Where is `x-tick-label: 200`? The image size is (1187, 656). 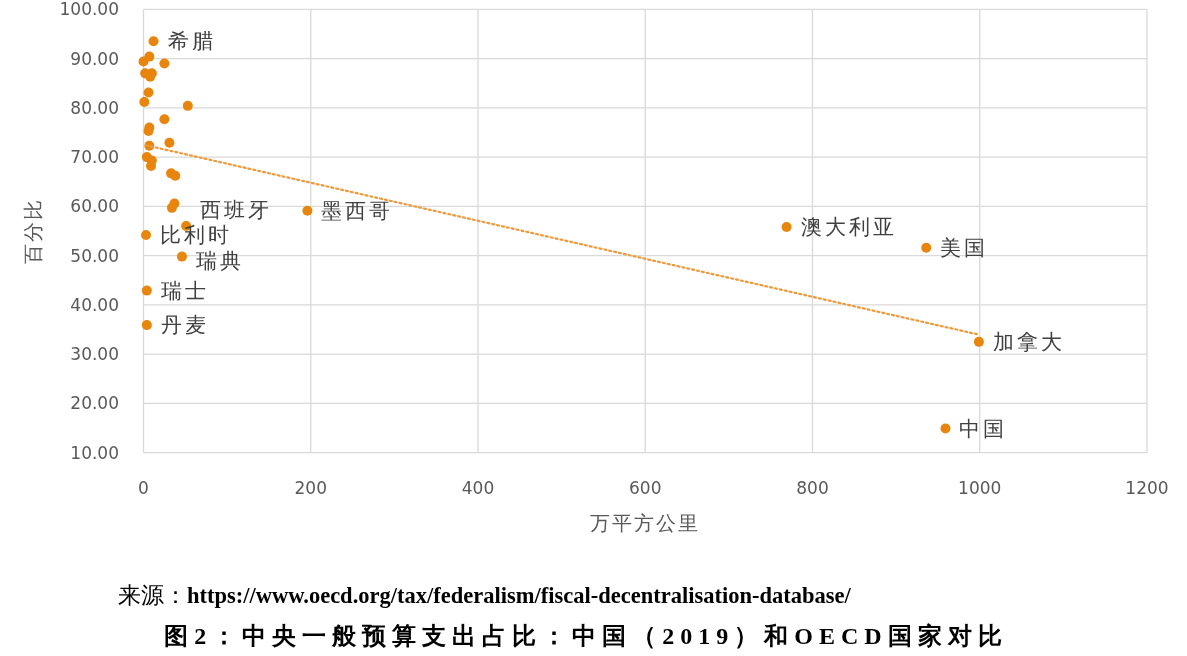 x-tick-label: 200 is located at coordinates (310, 488).